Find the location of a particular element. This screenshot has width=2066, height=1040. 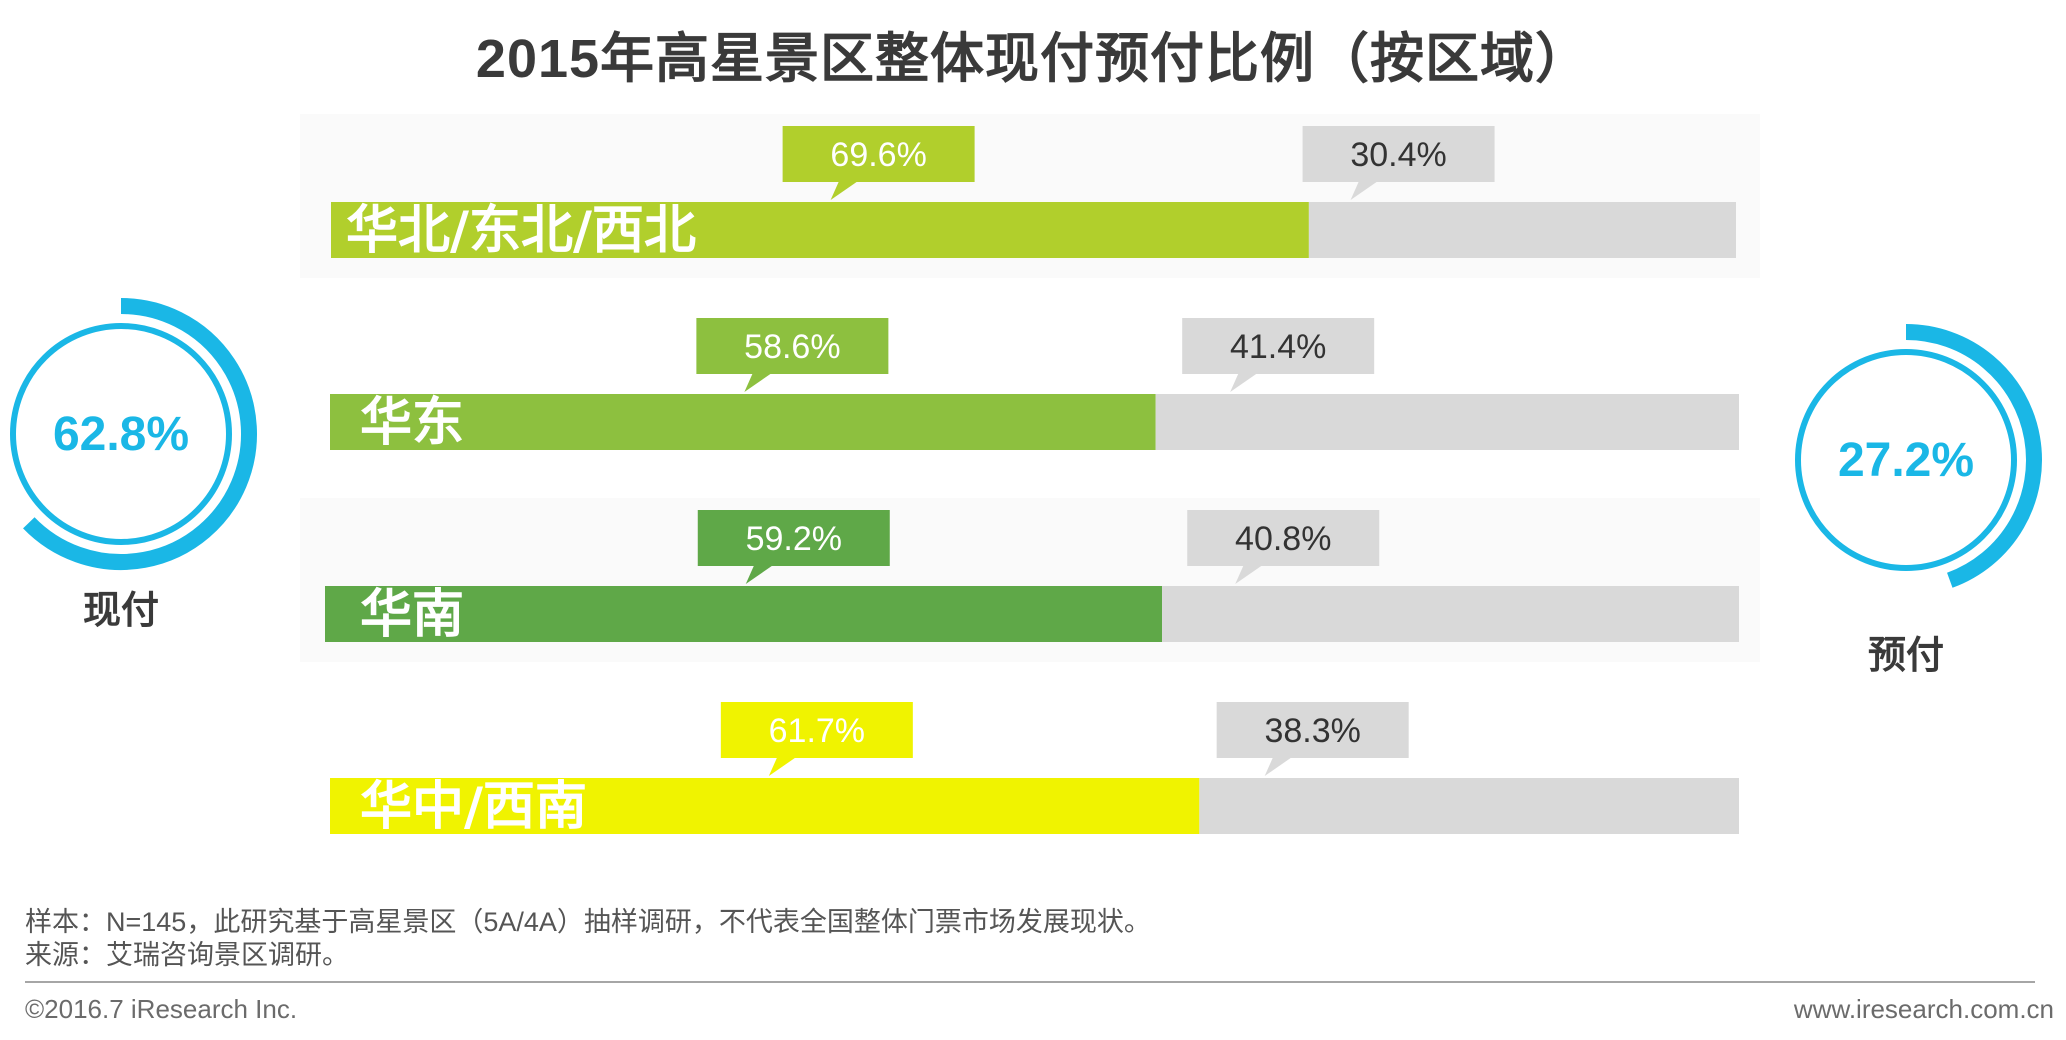

value-label-prepay: 38.3% is located at coordinates (1312, 731).